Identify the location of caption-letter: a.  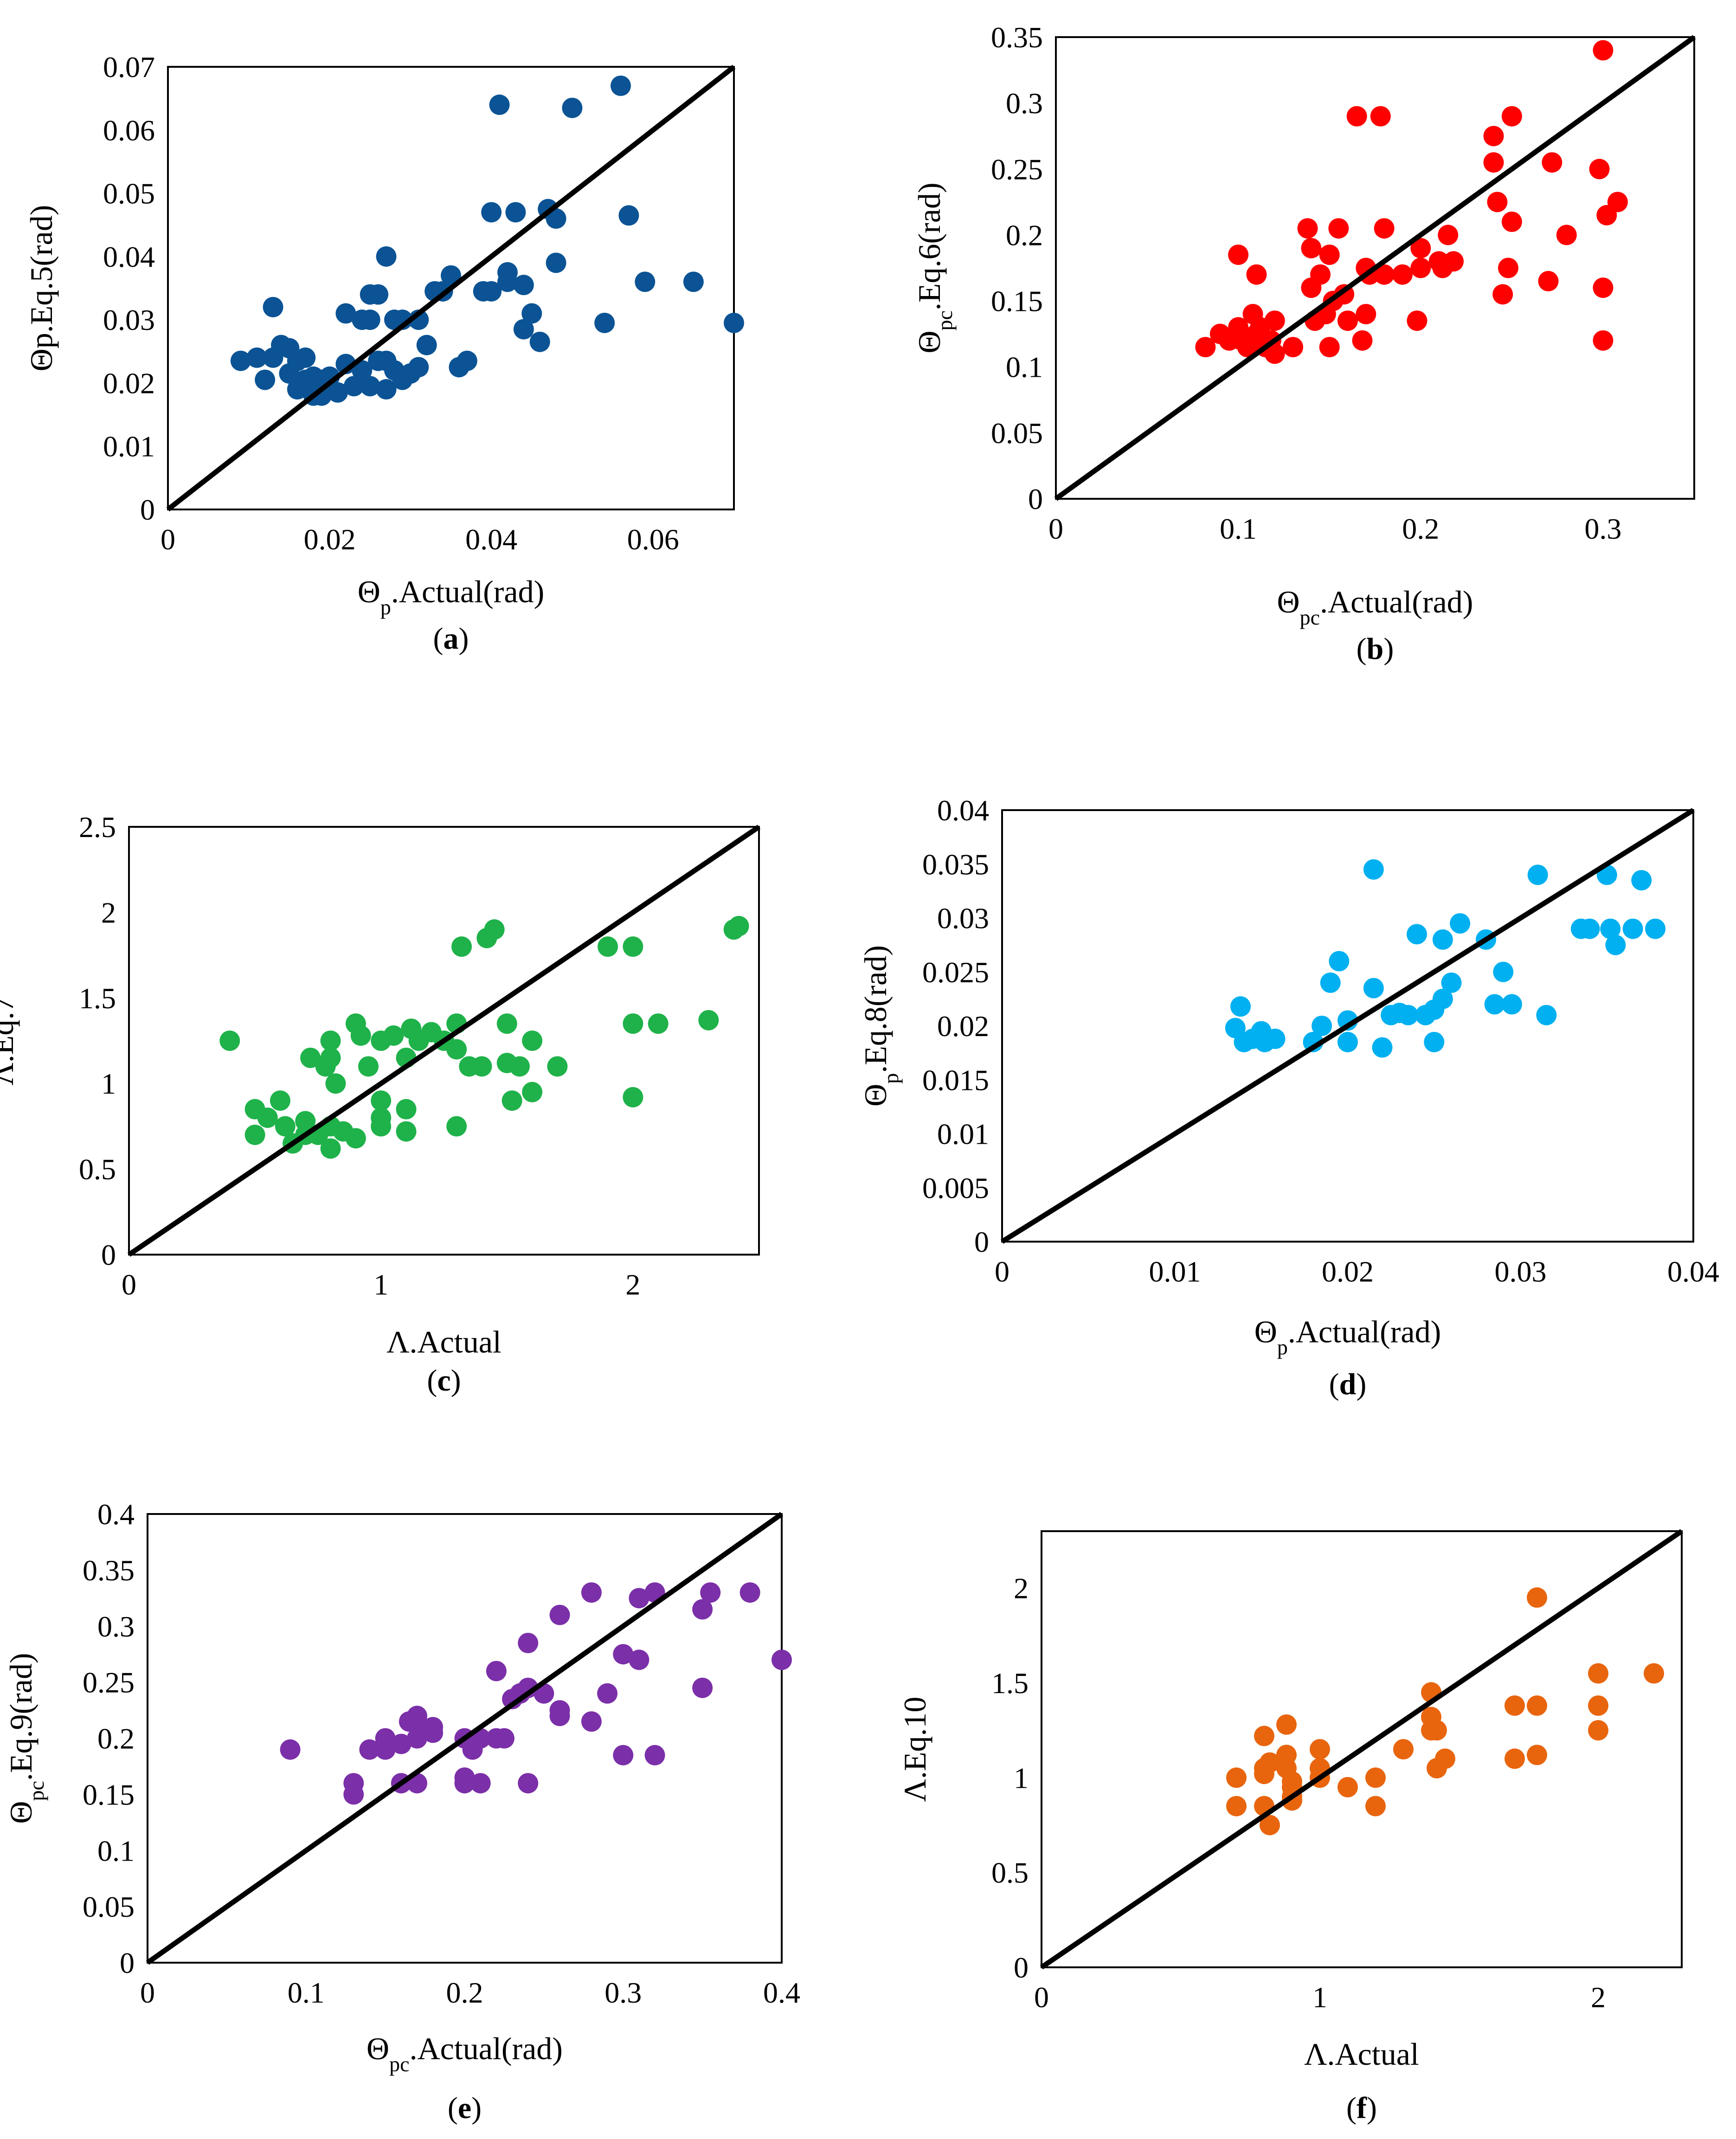
(451, 639).